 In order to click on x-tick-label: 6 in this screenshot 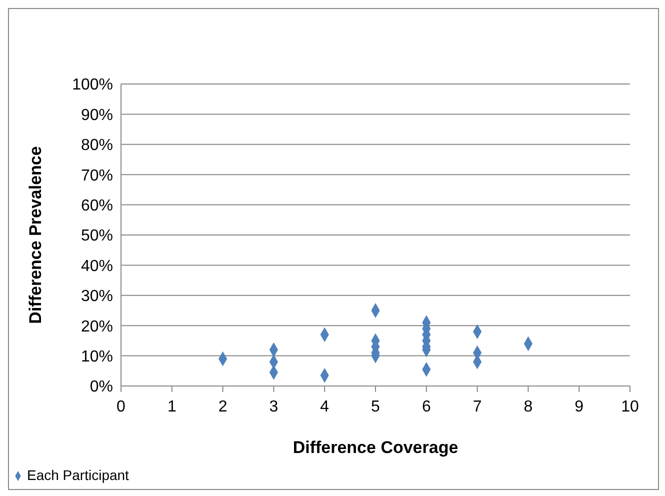, I will do `click(426, 407)`.